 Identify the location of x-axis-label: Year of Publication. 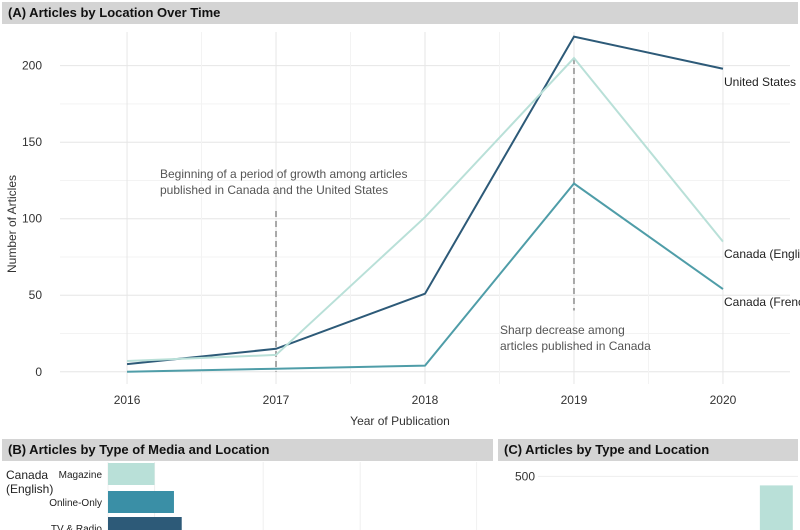
(400, 421).